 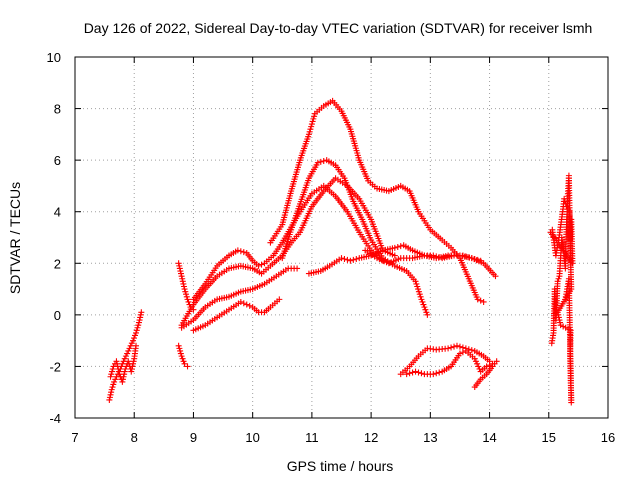 I want to click on y-tick-label: -2, so click(x=55, y=366).